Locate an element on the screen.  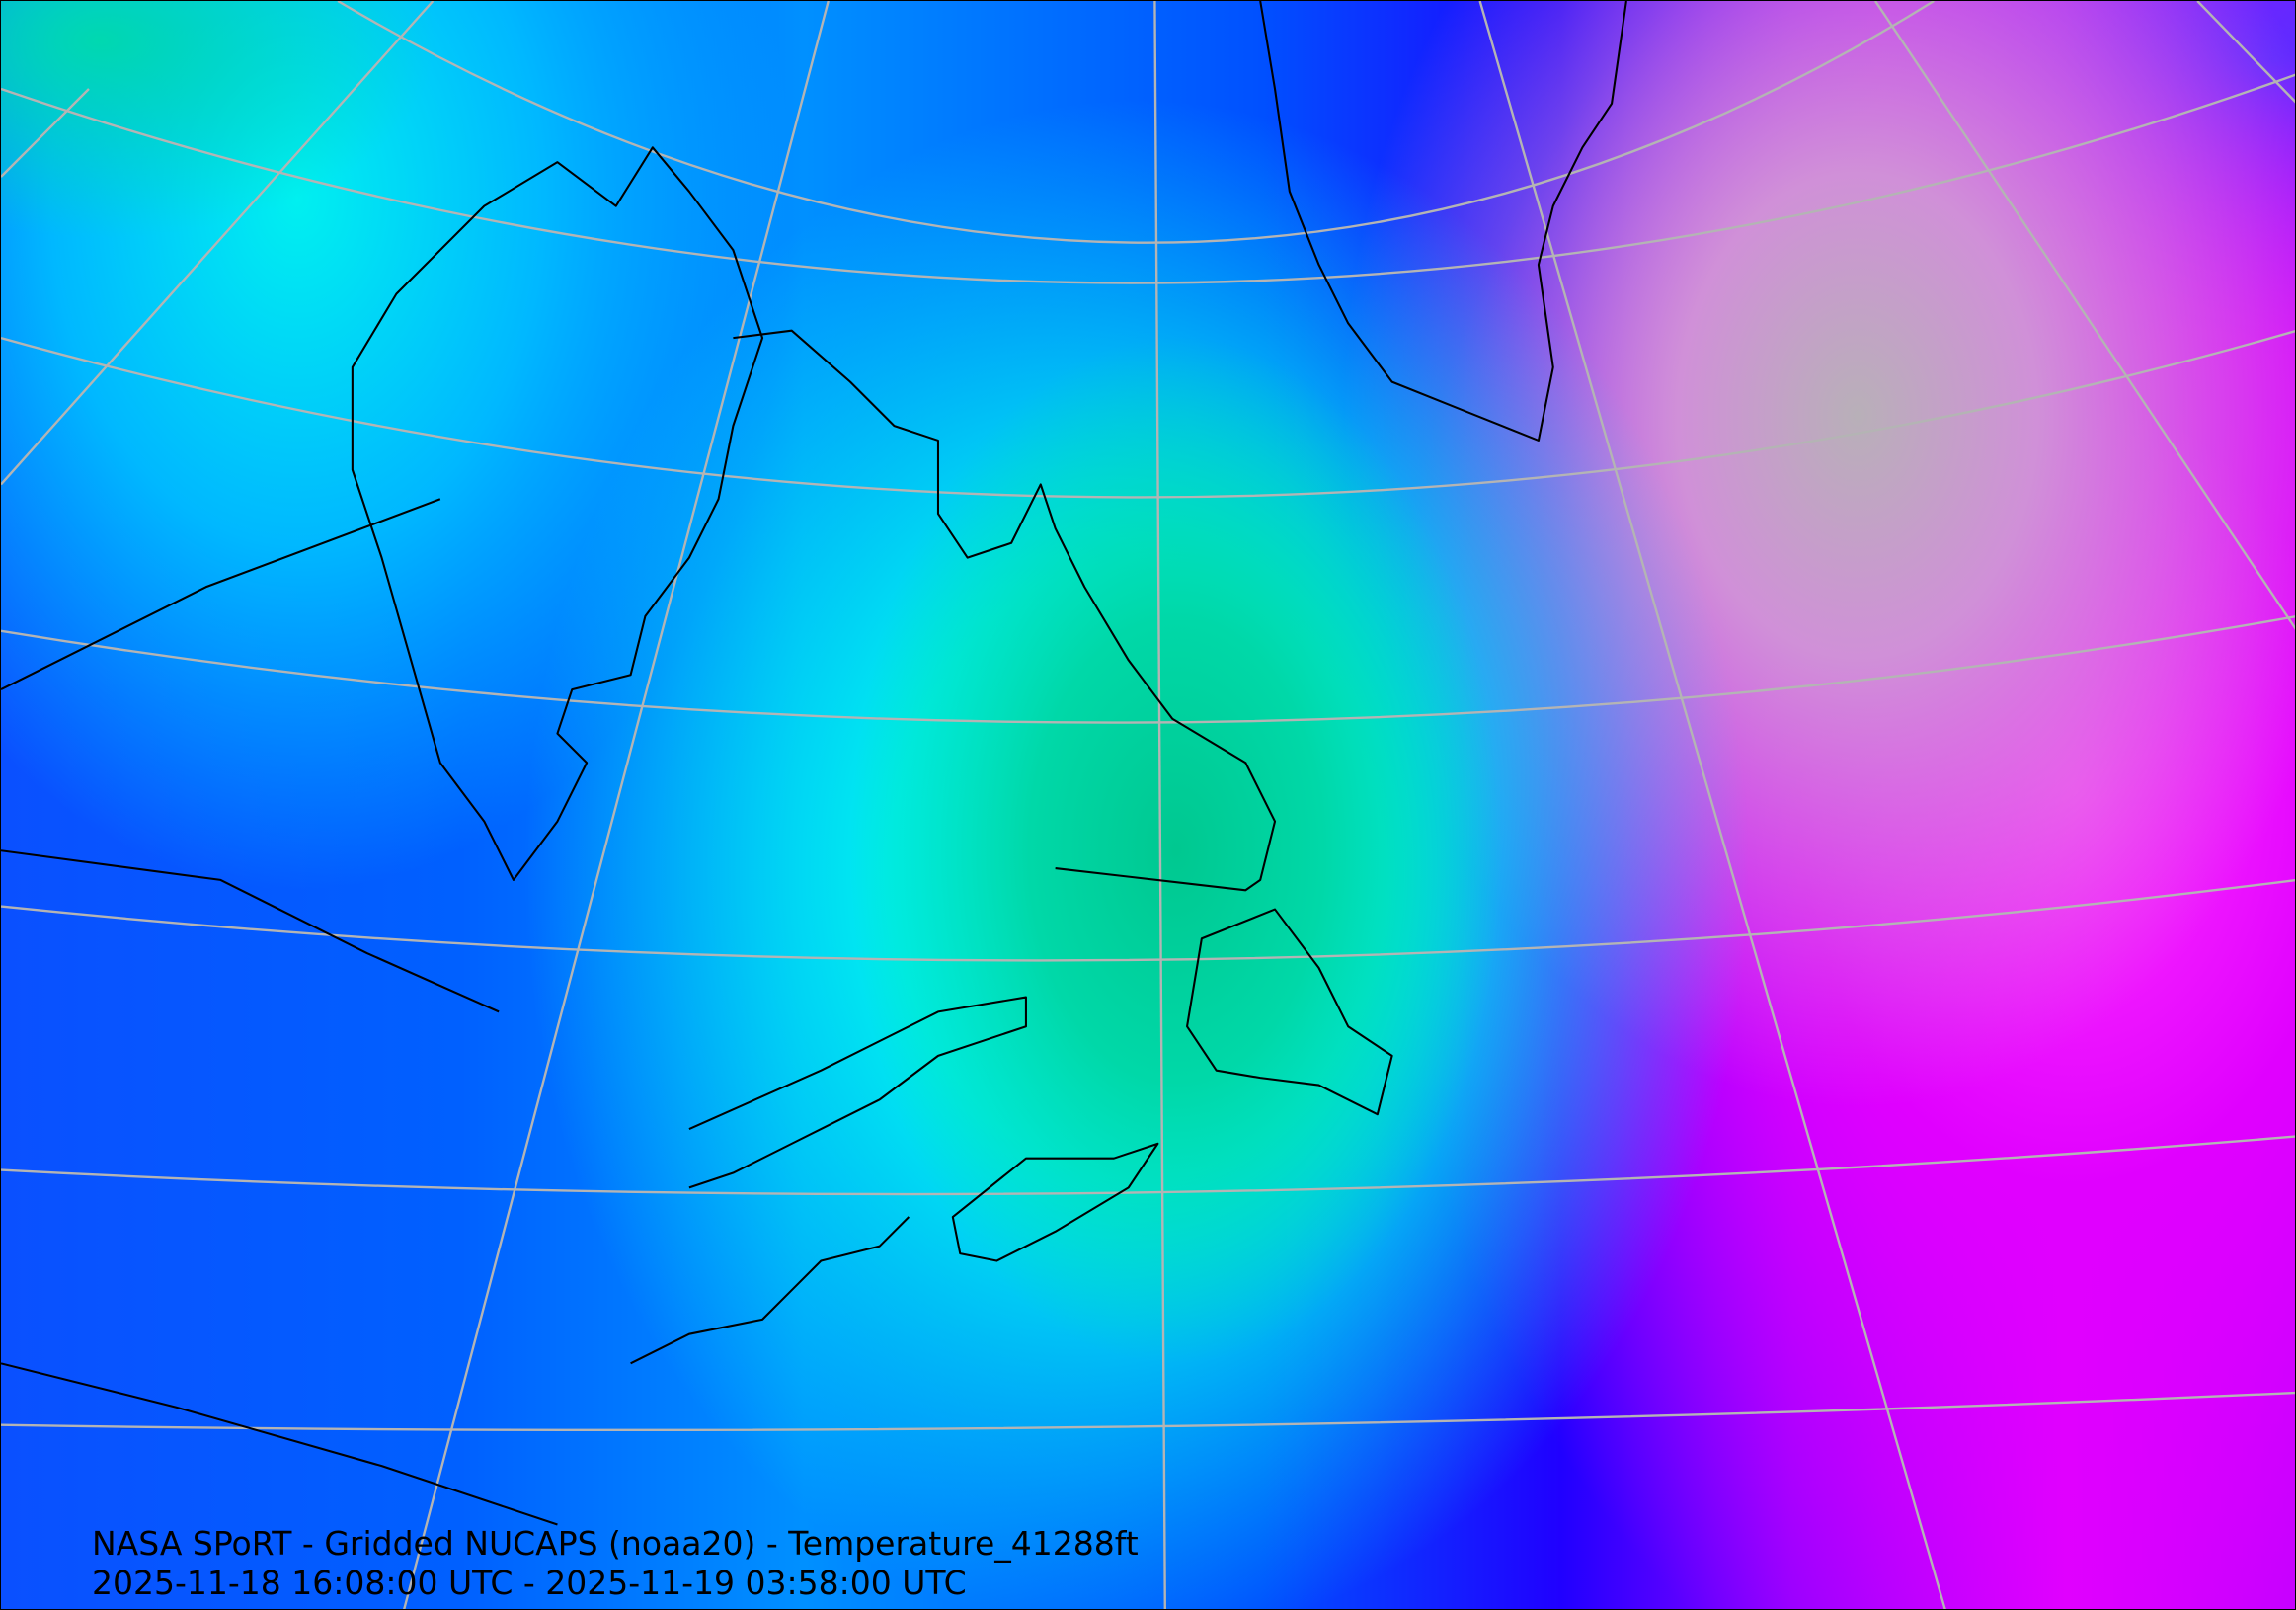
coastline-newfoundland is located at coordinates (1290, 1012).